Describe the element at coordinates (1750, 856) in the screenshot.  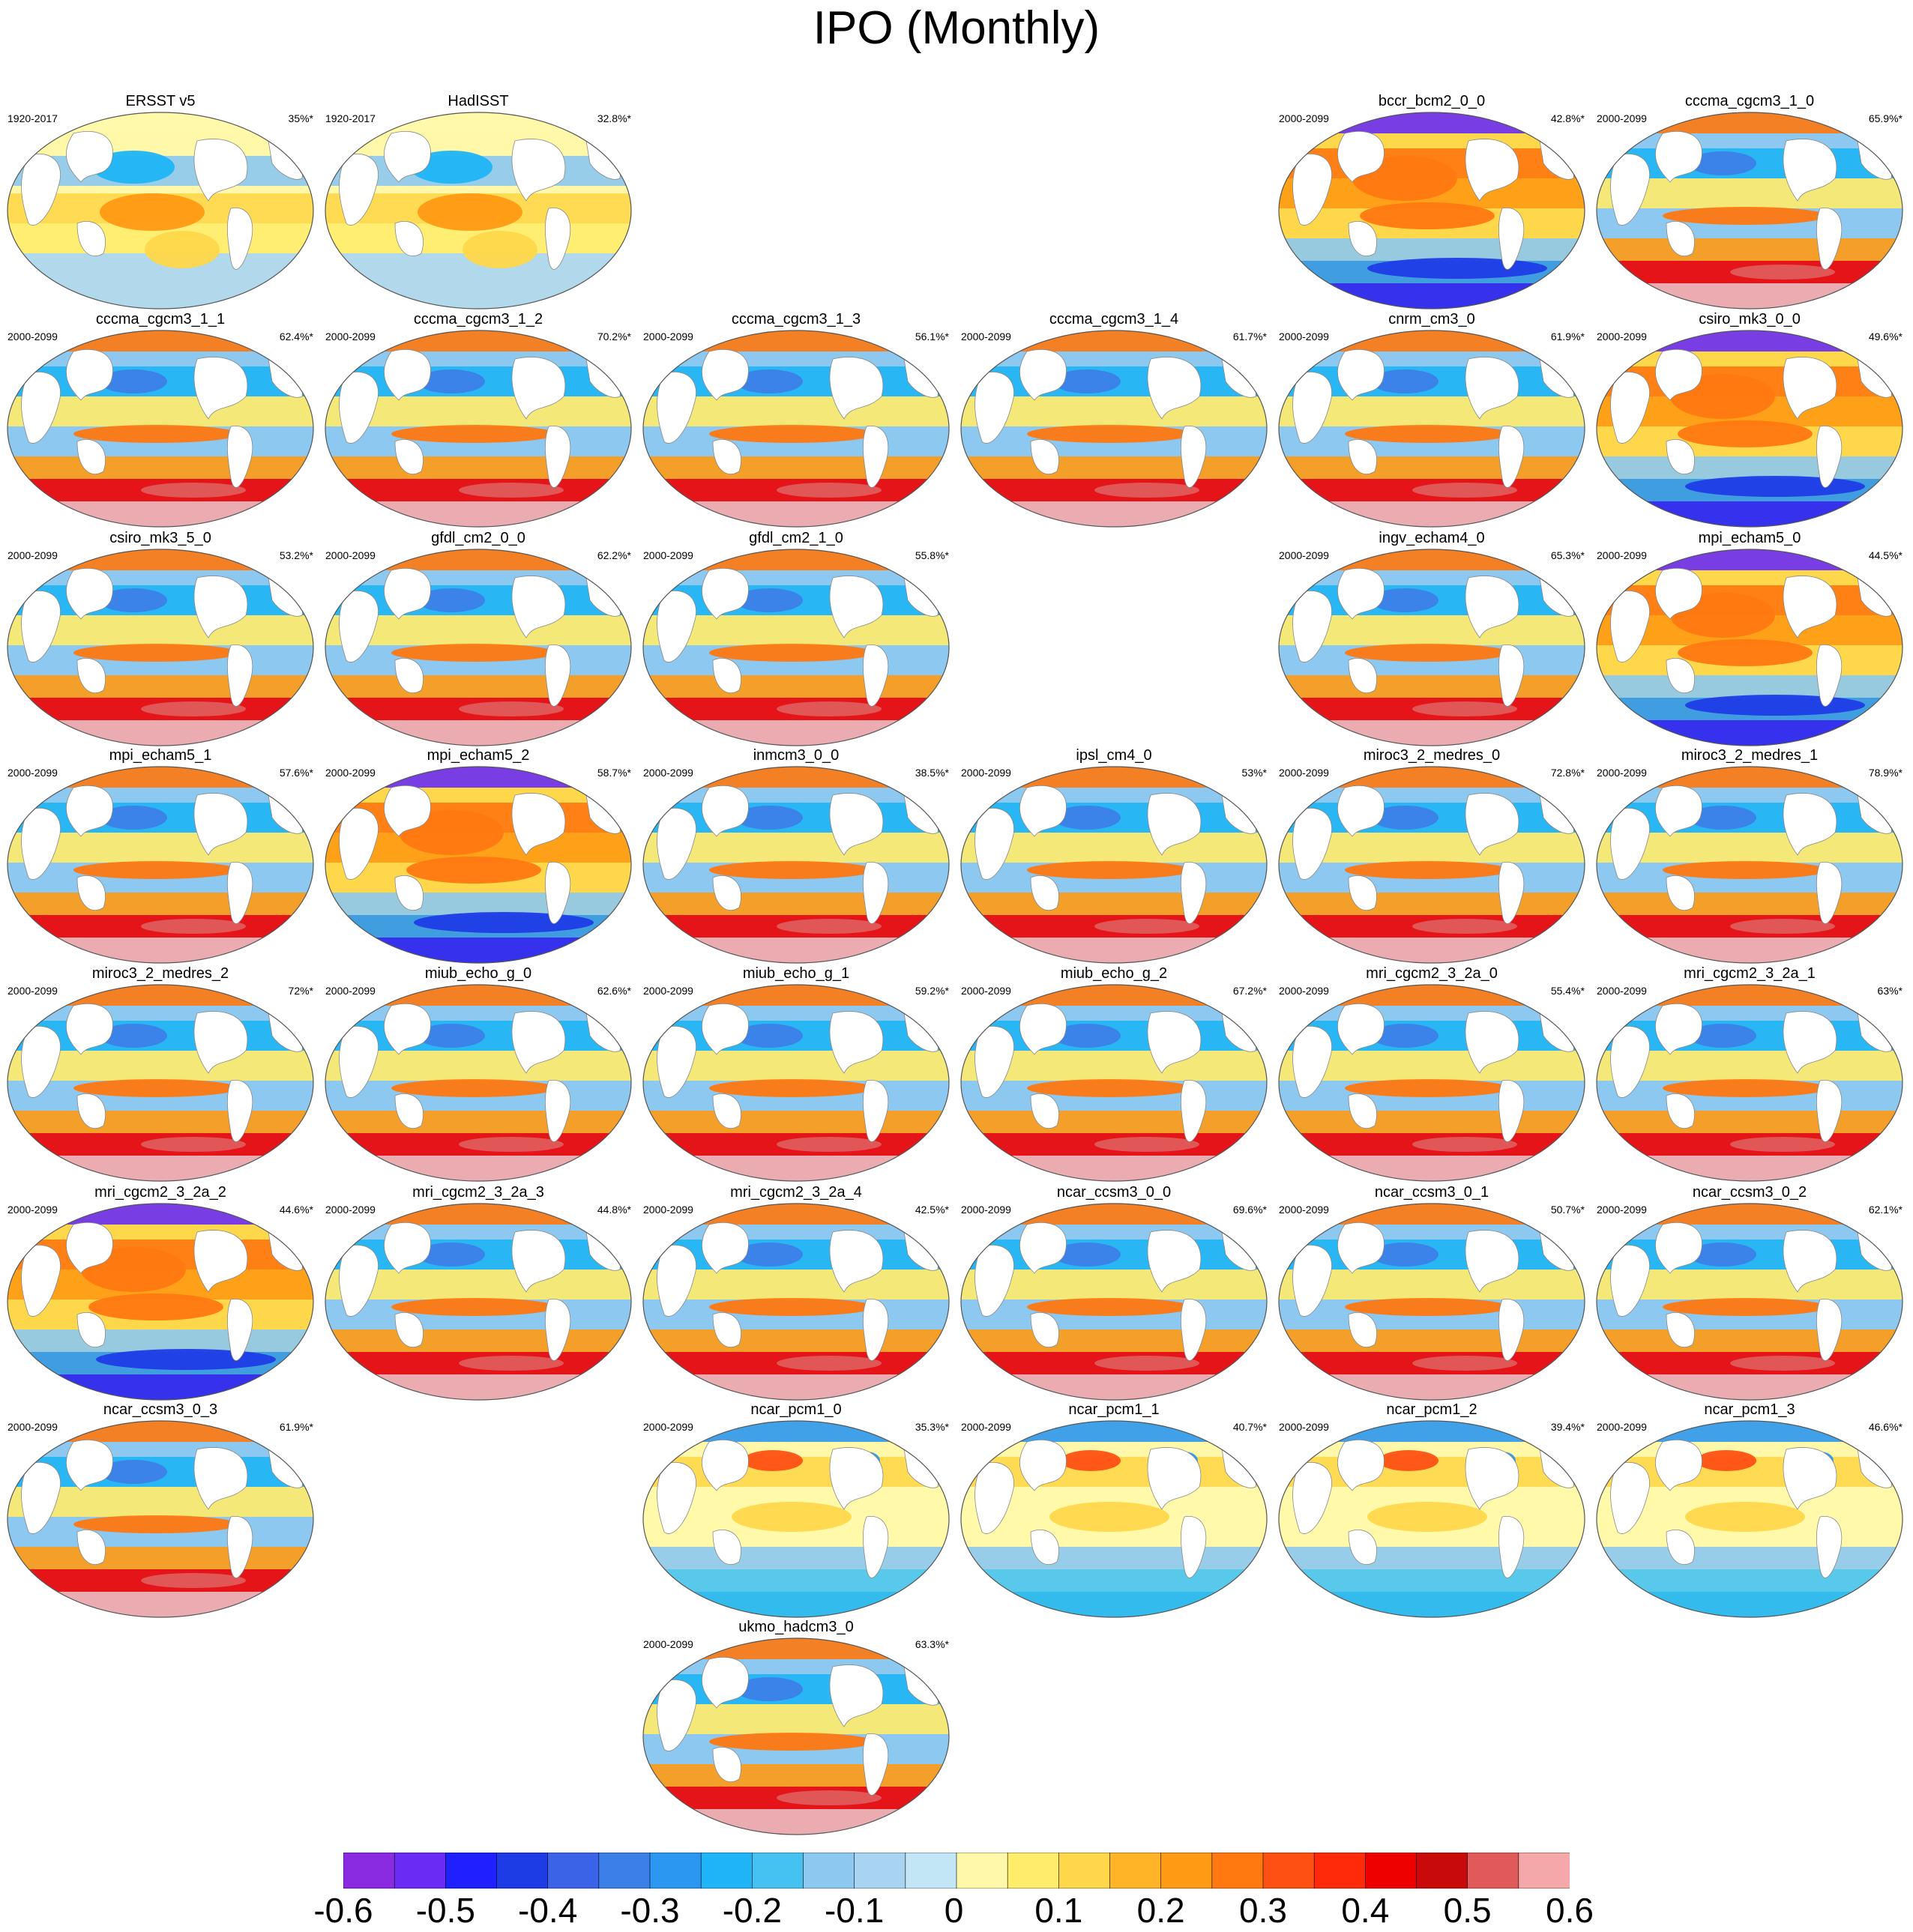
I see `map-panel: miroc3_2_medres_1 2000-2099 78.9%*` at that location.